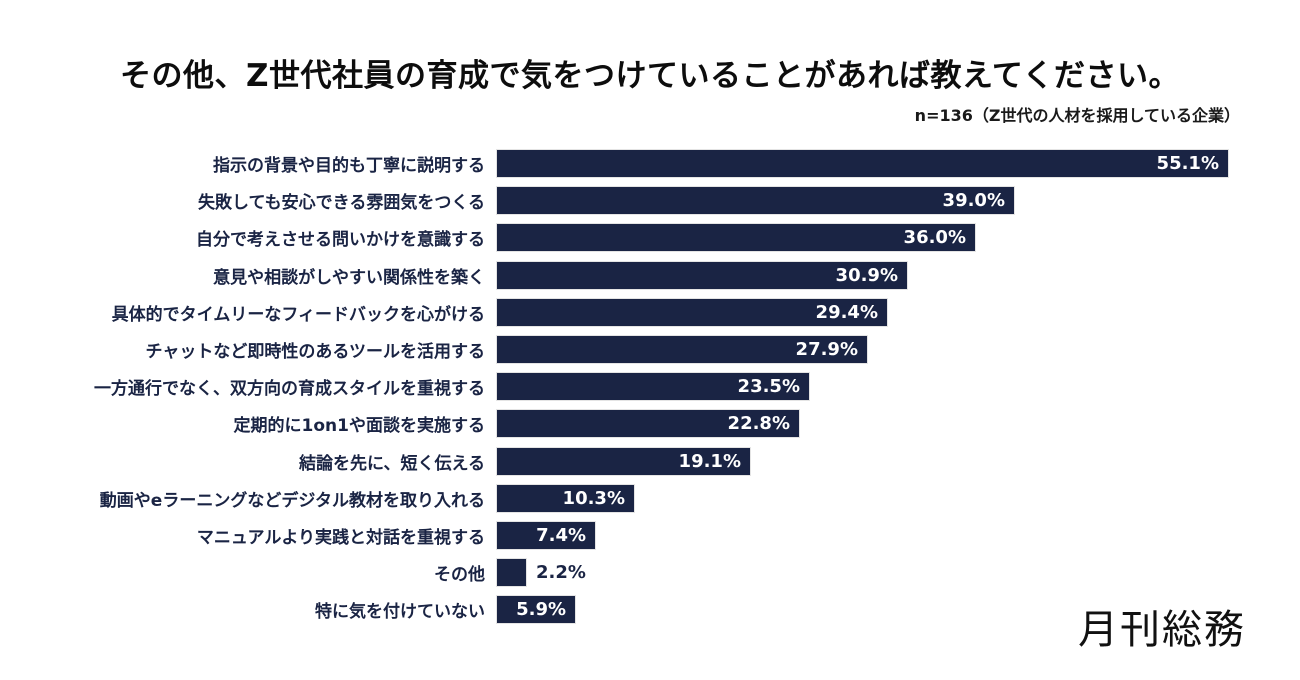 This screenshot has height=680, width=1300. What do you see at coordinates (709, 461) in the screenshot?
I see `value-label: 19.1%` at bounding box center [709, 461].